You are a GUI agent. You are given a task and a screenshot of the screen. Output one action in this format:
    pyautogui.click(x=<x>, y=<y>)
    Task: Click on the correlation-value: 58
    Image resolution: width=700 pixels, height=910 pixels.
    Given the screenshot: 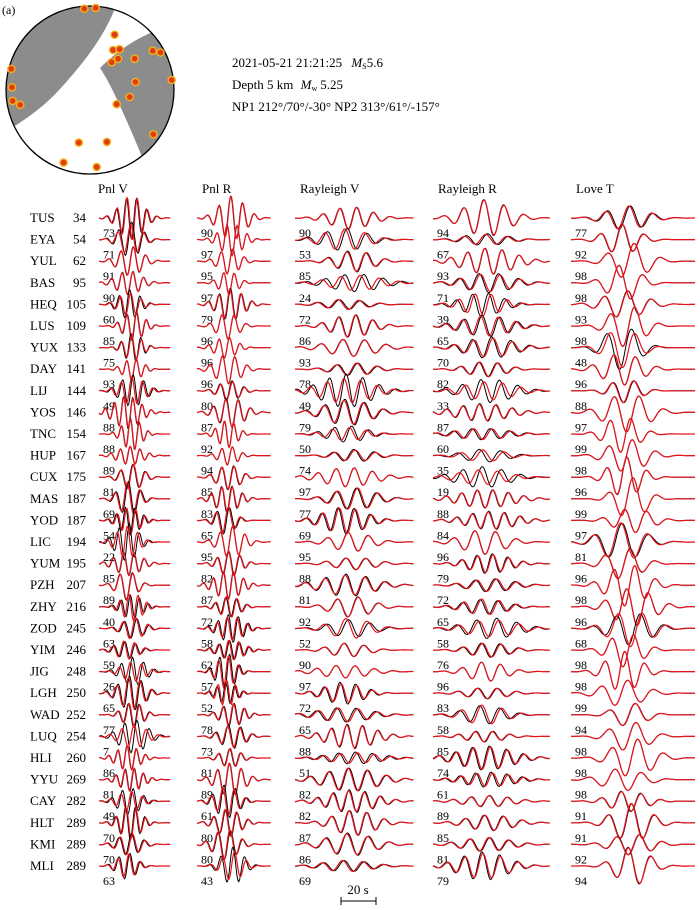 What is the action you would take?
    pyautogui.click(x=443, y=643)
    